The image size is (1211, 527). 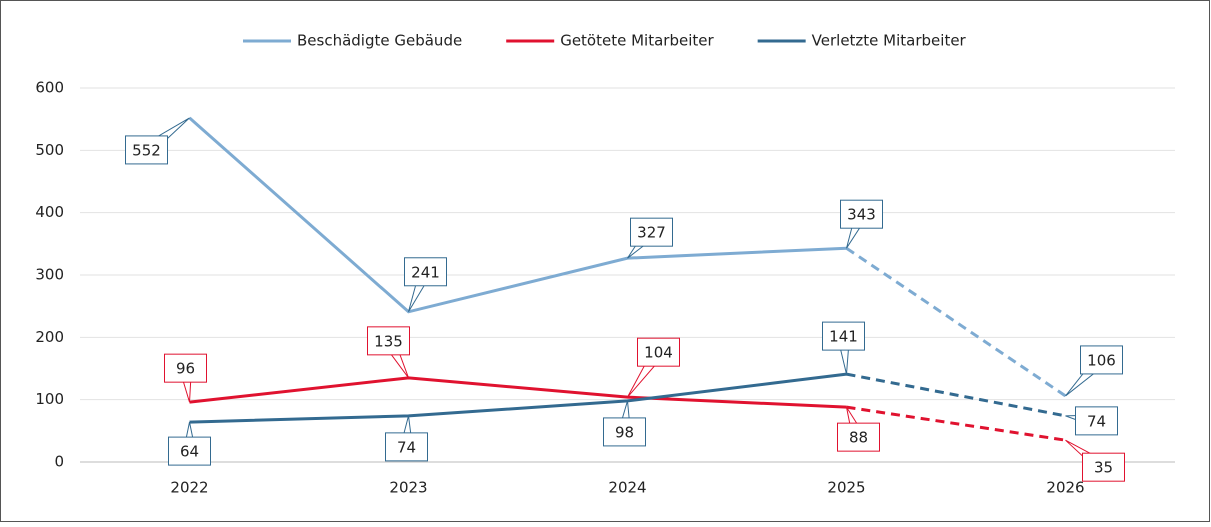 What do you see at coordinates (846, 488) in the screenshot?
I see `x-tick-label: 2025` at bounding box center [846, 488].